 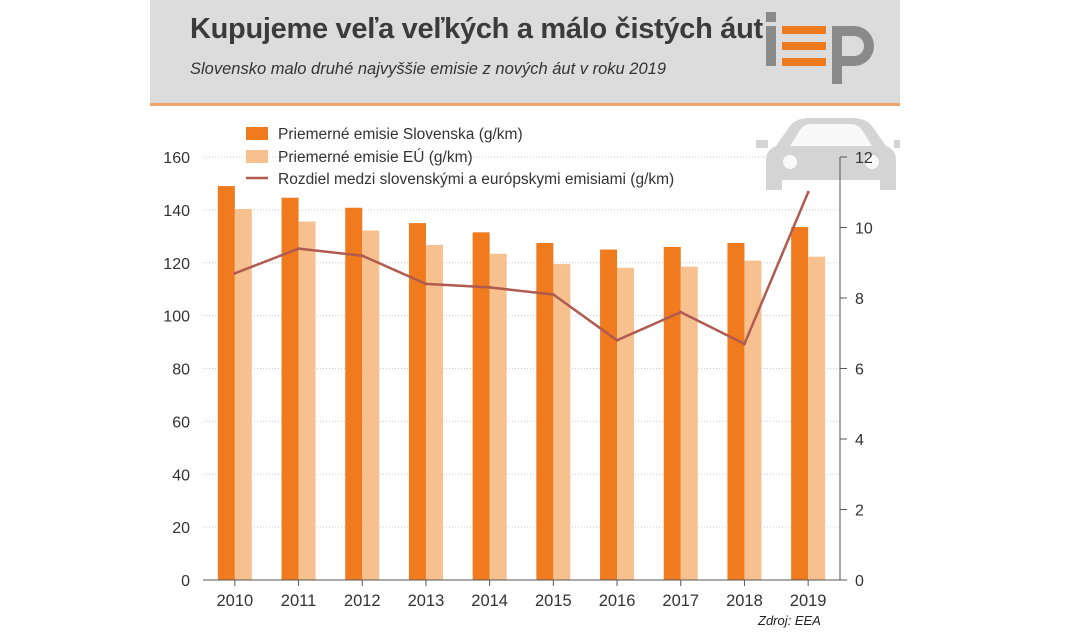 I want to click on y-left-tick-label-100: 100, so click(x=176, y=317).